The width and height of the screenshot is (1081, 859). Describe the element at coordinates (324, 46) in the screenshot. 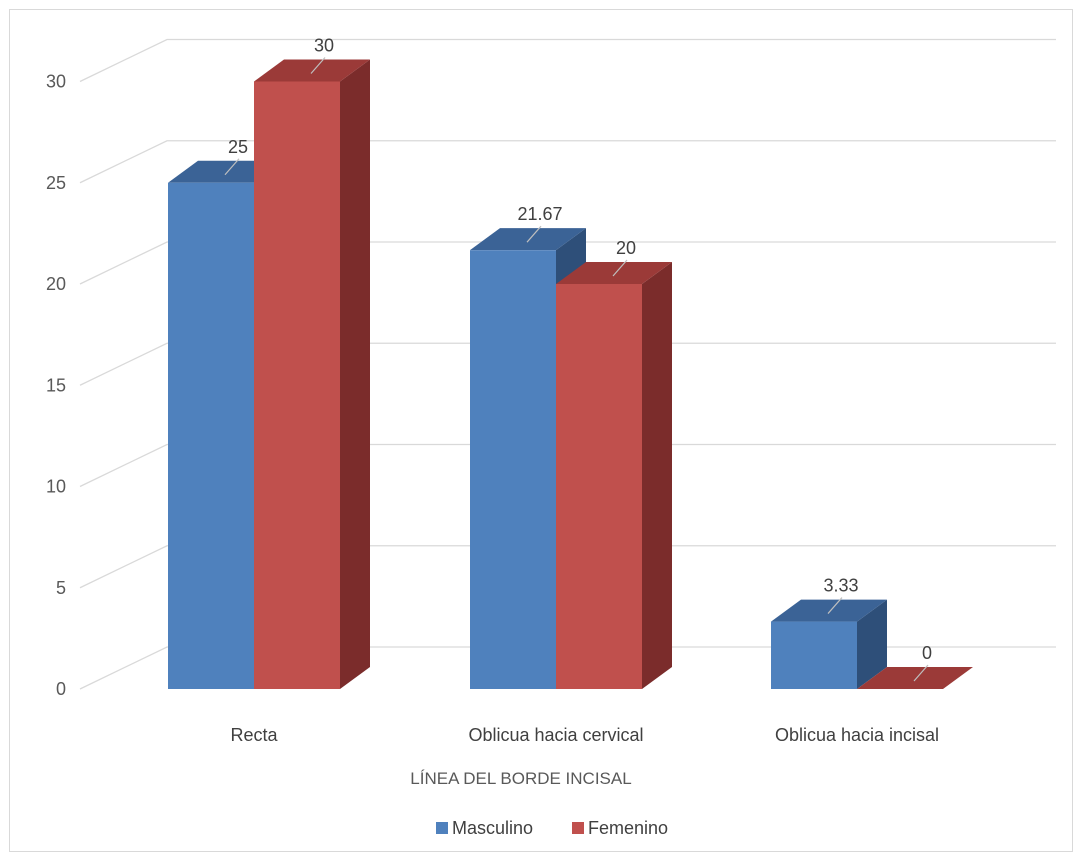

I see `data-label: 30` at that location.